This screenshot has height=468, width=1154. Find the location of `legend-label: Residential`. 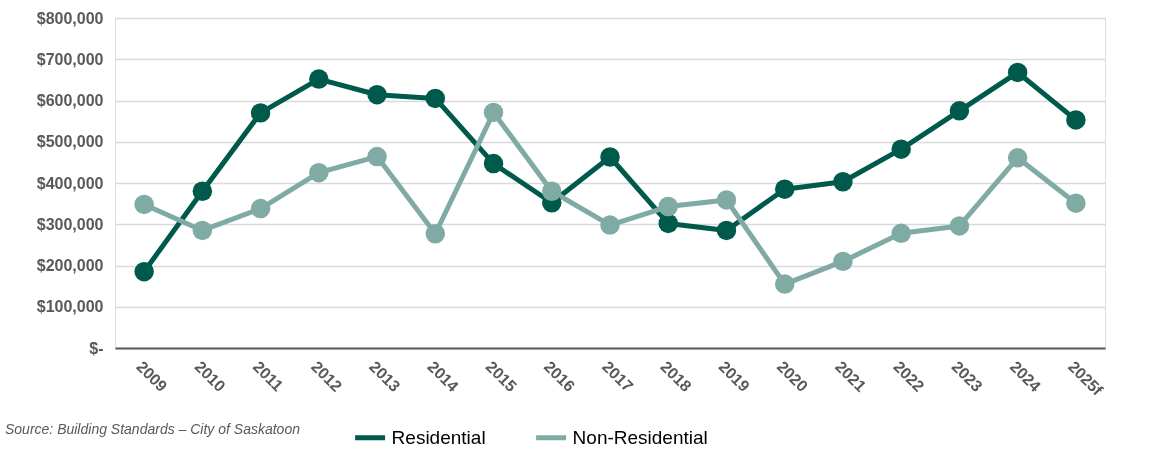

legend-label: Residential is located at coordinates (438, 437).